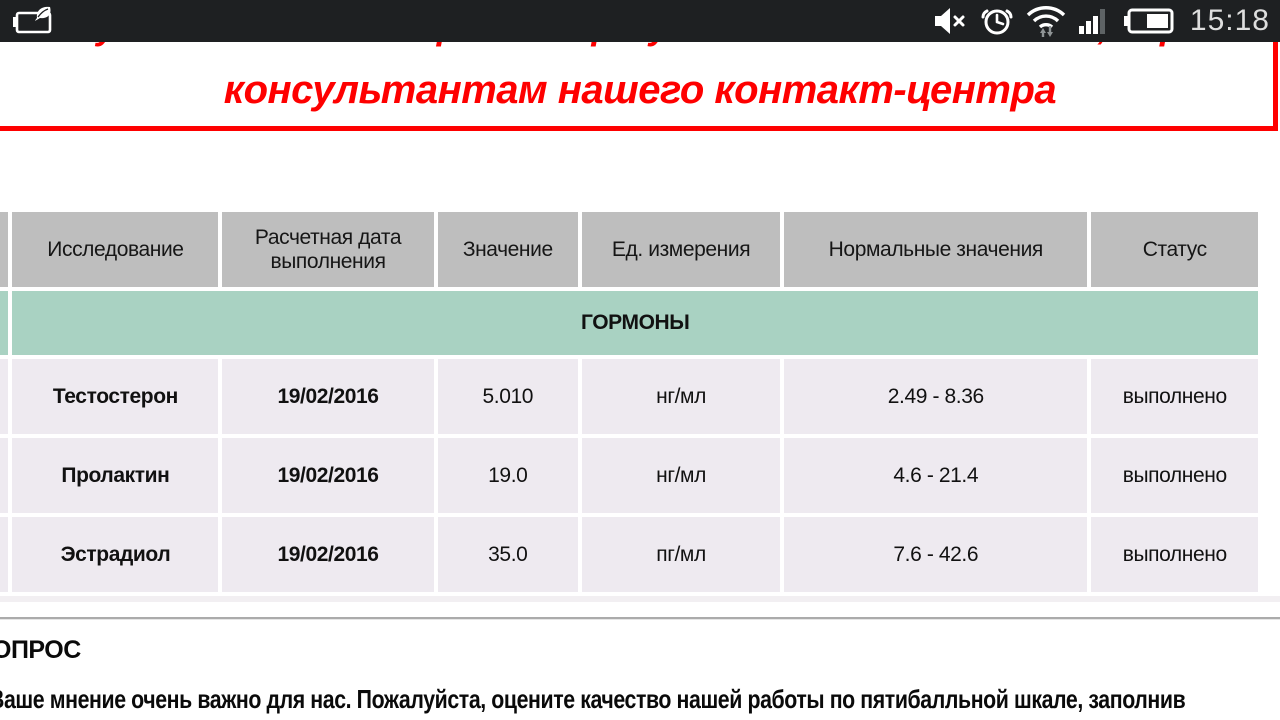 Image resolution: width=1280 pixels, height=720 pixels. What do you see at coordinates (640, 21) in the screenshot?
I see `status-bar: 15:18` at bounding box center [640, 21].